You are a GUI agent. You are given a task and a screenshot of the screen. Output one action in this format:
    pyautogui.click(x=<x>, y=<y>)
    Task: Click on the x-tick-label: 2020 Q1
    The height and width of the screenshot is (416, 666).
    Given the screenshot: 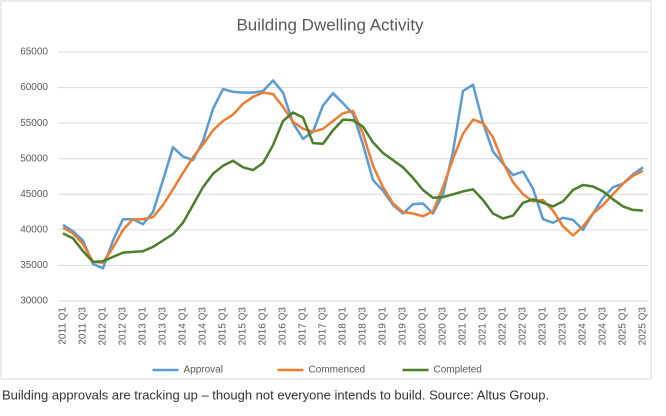 What is the action you would take?
    pyautogui.click(x=423, y=326)
    